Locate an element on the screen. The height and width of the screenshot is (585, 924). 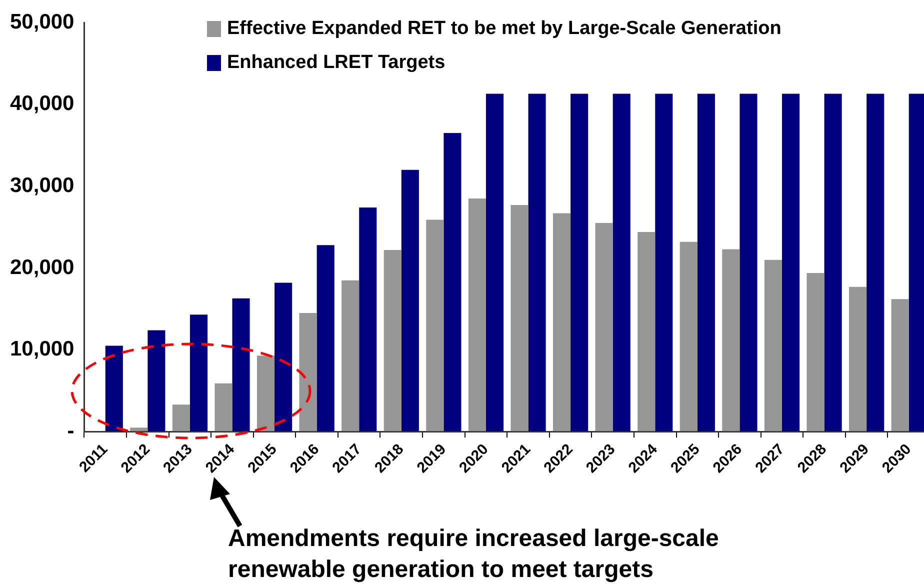
text: Amendments require increased large-scale renewable generation to meet targets is located at coordinates (474, 554).